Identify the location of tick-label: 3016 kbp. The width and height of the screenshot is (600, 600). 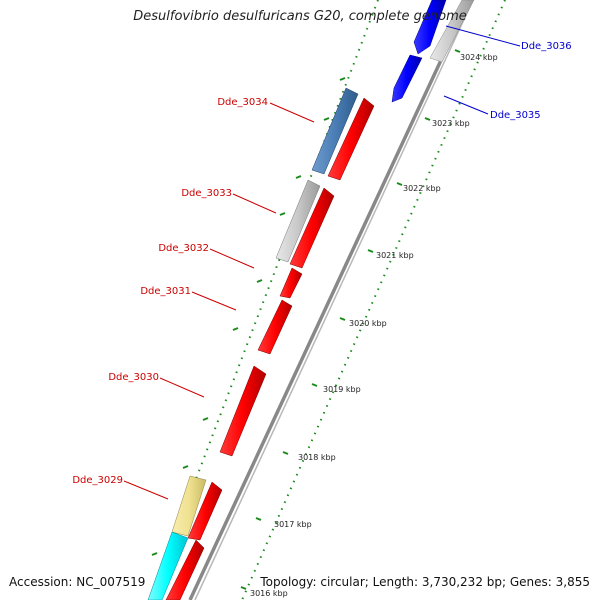
(269, 593).